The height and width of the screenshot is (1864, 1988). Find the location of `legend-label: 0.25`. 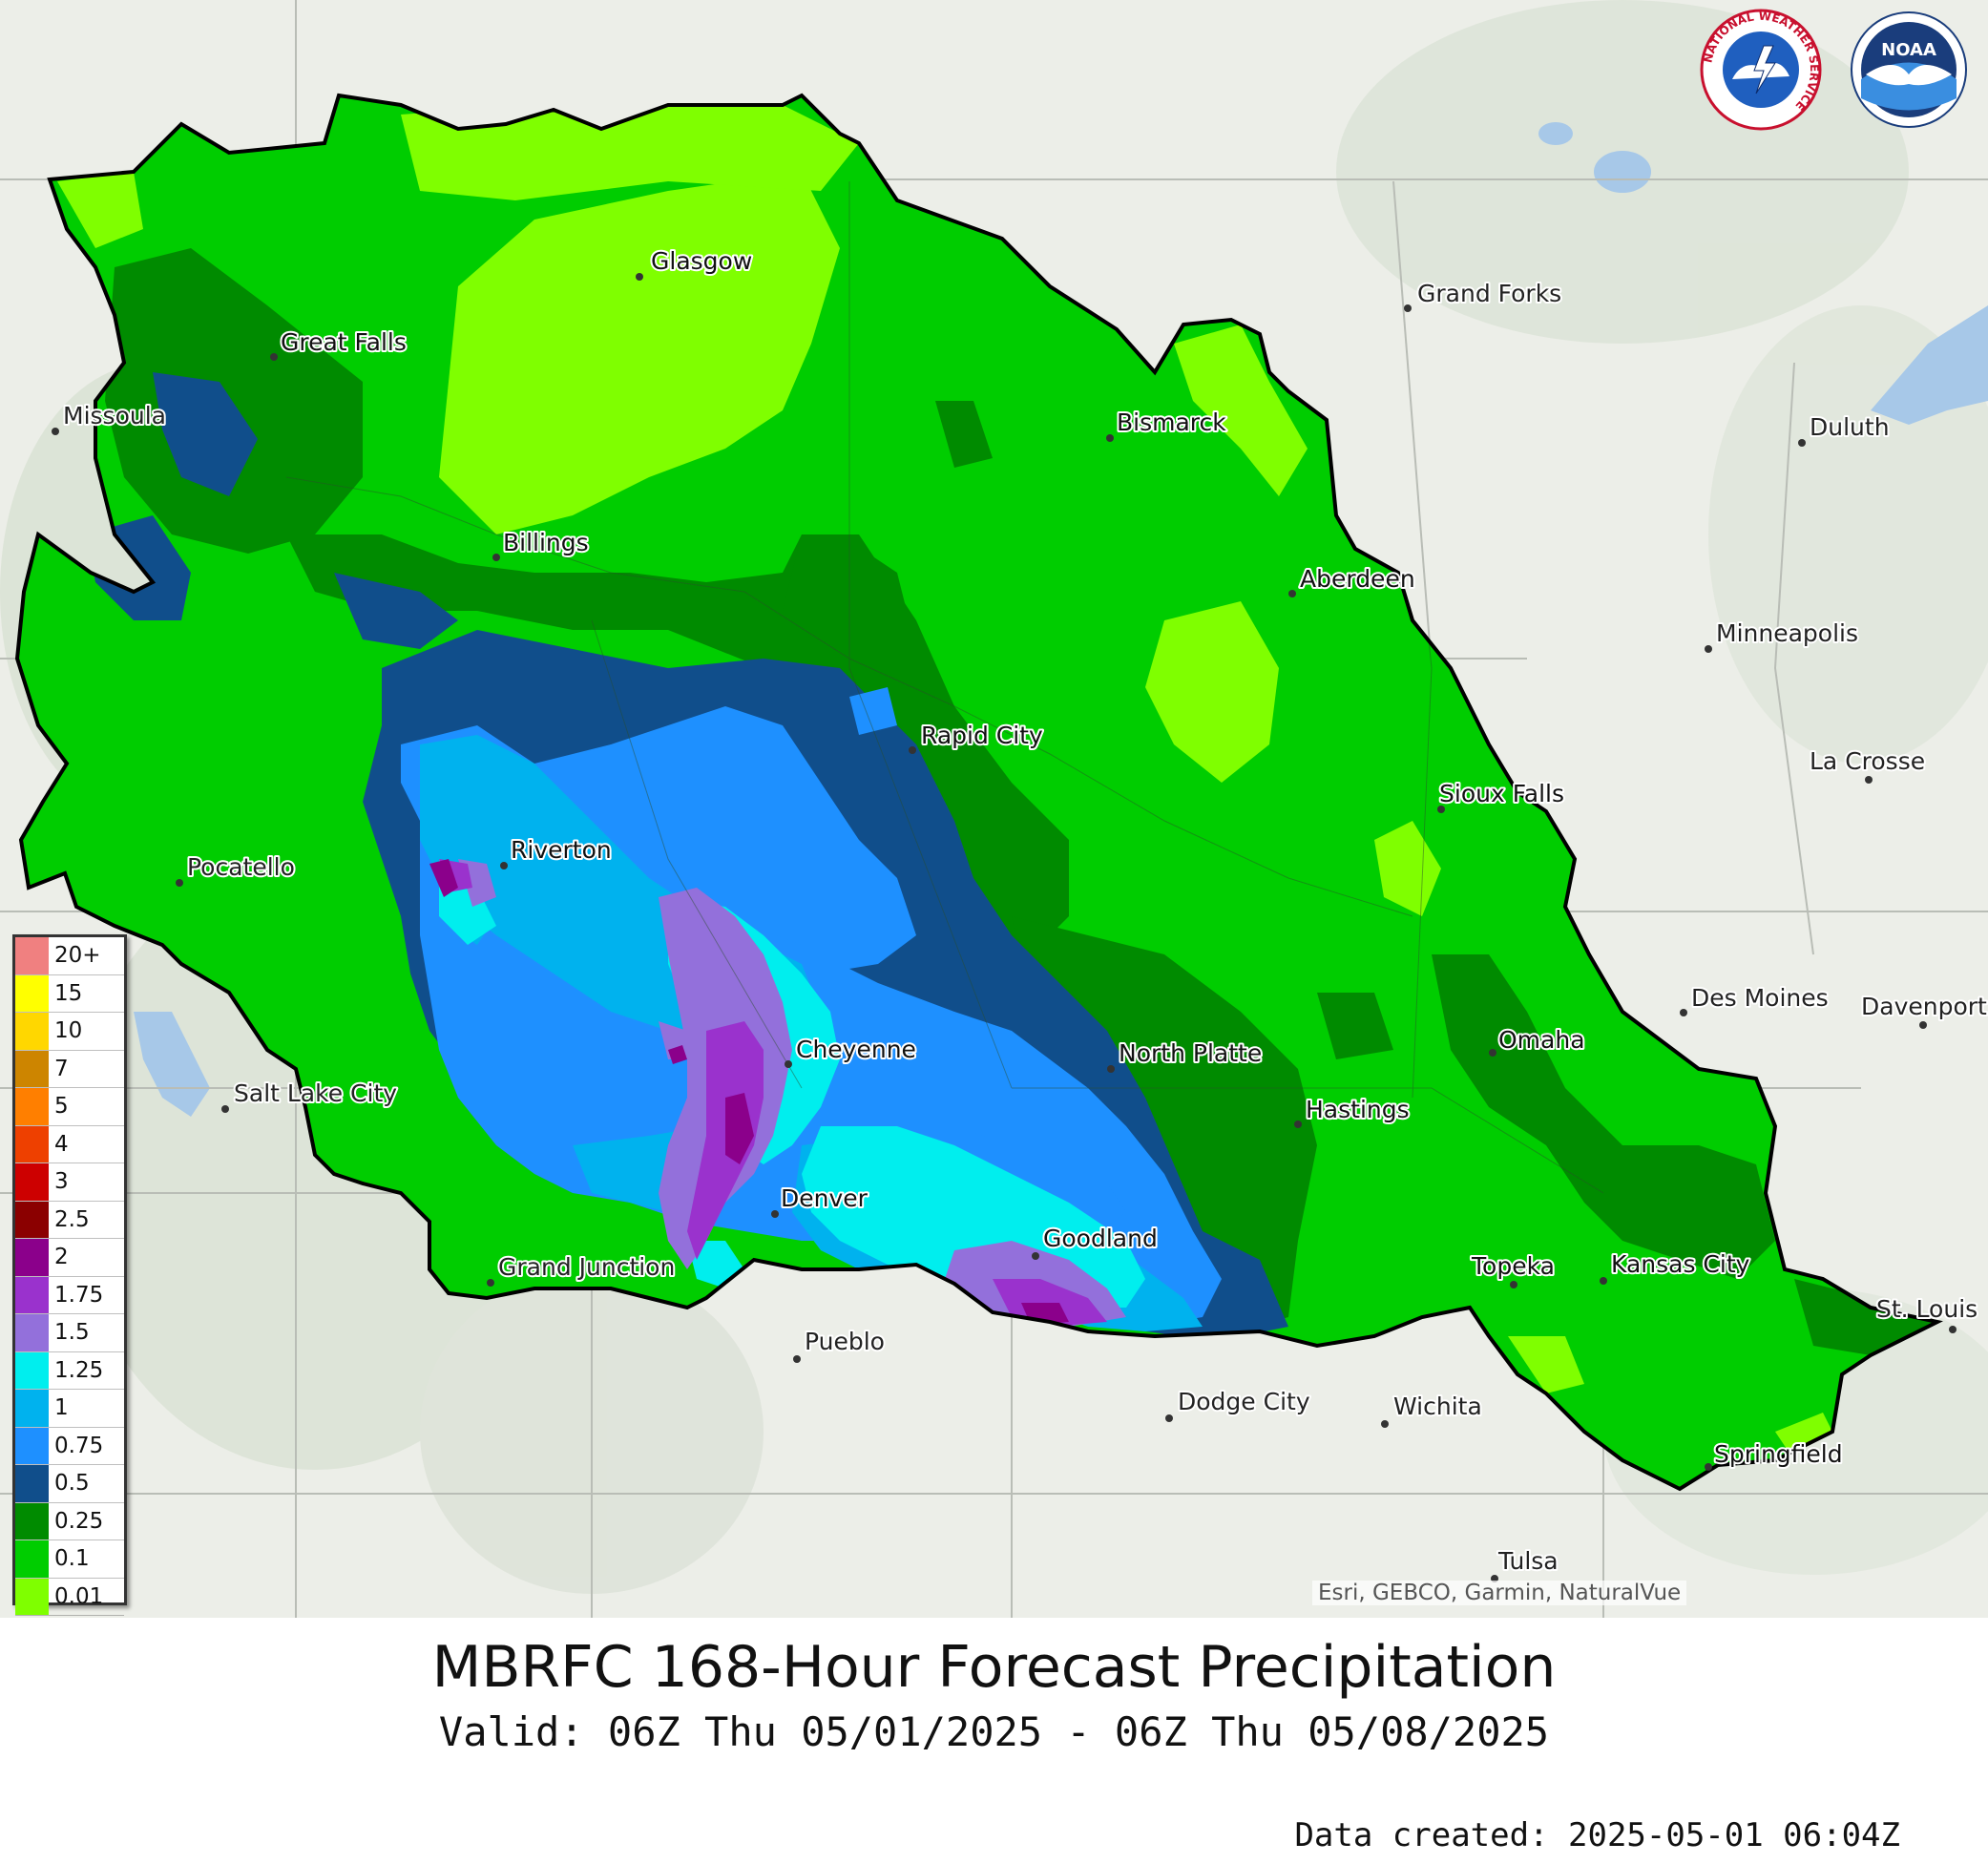

legend-label: 0.25 is located at coordinates (79, 1521).